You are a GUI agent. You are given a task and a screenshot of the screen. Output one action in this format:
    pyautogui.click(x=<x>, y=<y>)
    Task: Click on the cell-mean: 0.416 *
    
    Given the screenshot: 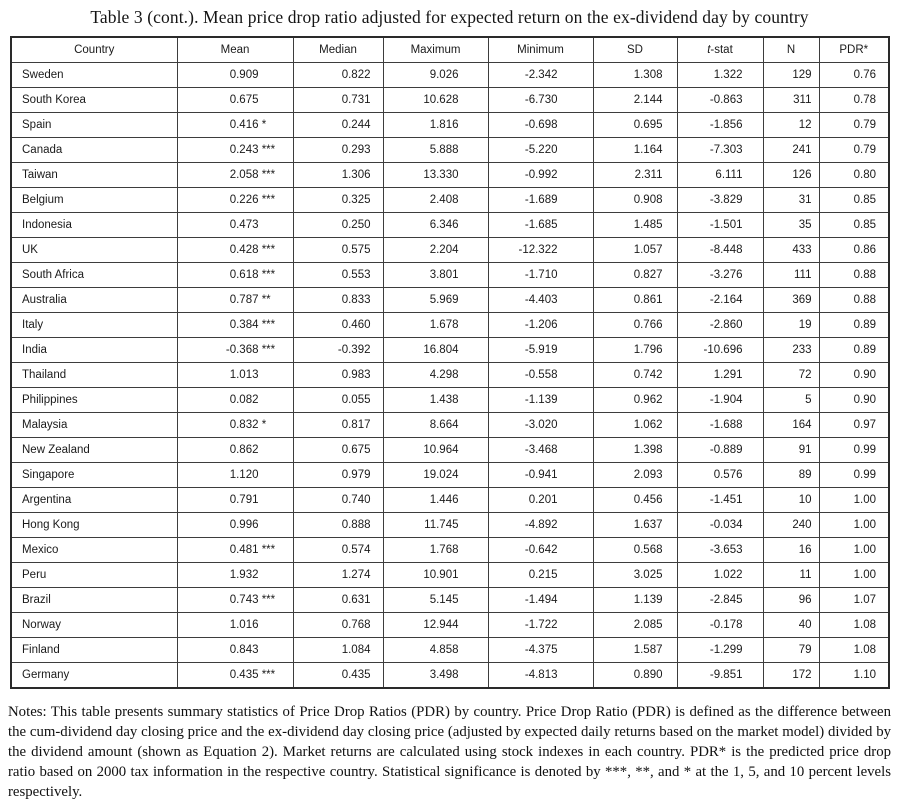 What is the action you would take?
    pyautogui.click(x=235, y=125)
    